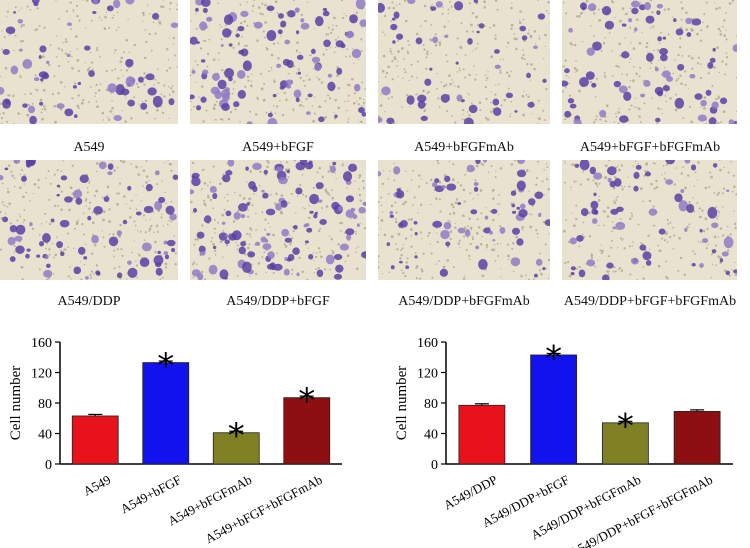 This screenshot has width=750, height=548. I want to click on x-tick-label: A549+bFGF, so click(151, 494).